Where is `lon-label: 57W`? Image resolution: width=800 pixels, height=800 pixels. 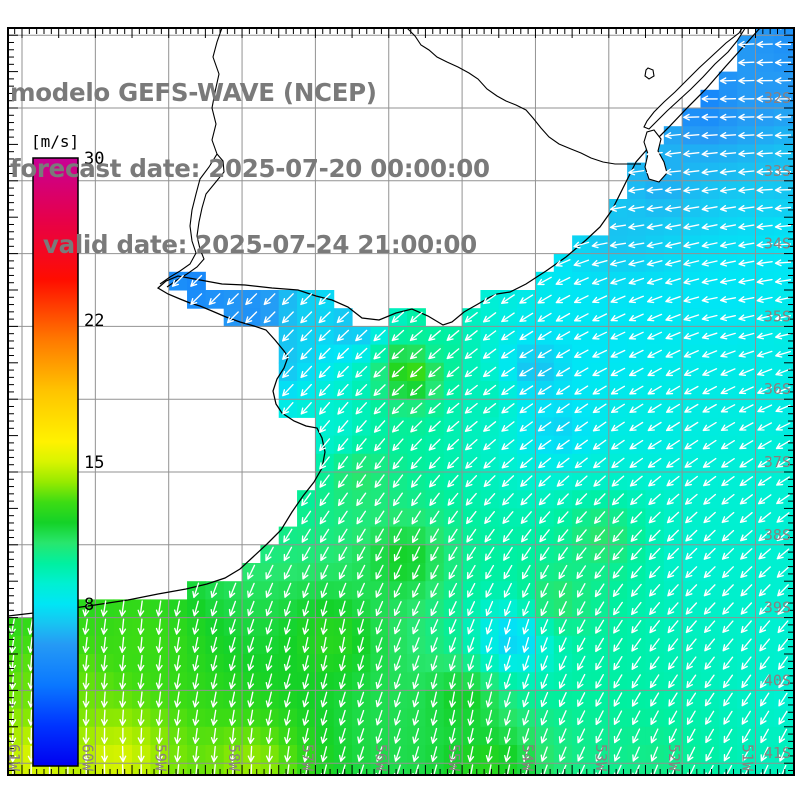
lon-label: 57W is located at coordinates (307, 758).